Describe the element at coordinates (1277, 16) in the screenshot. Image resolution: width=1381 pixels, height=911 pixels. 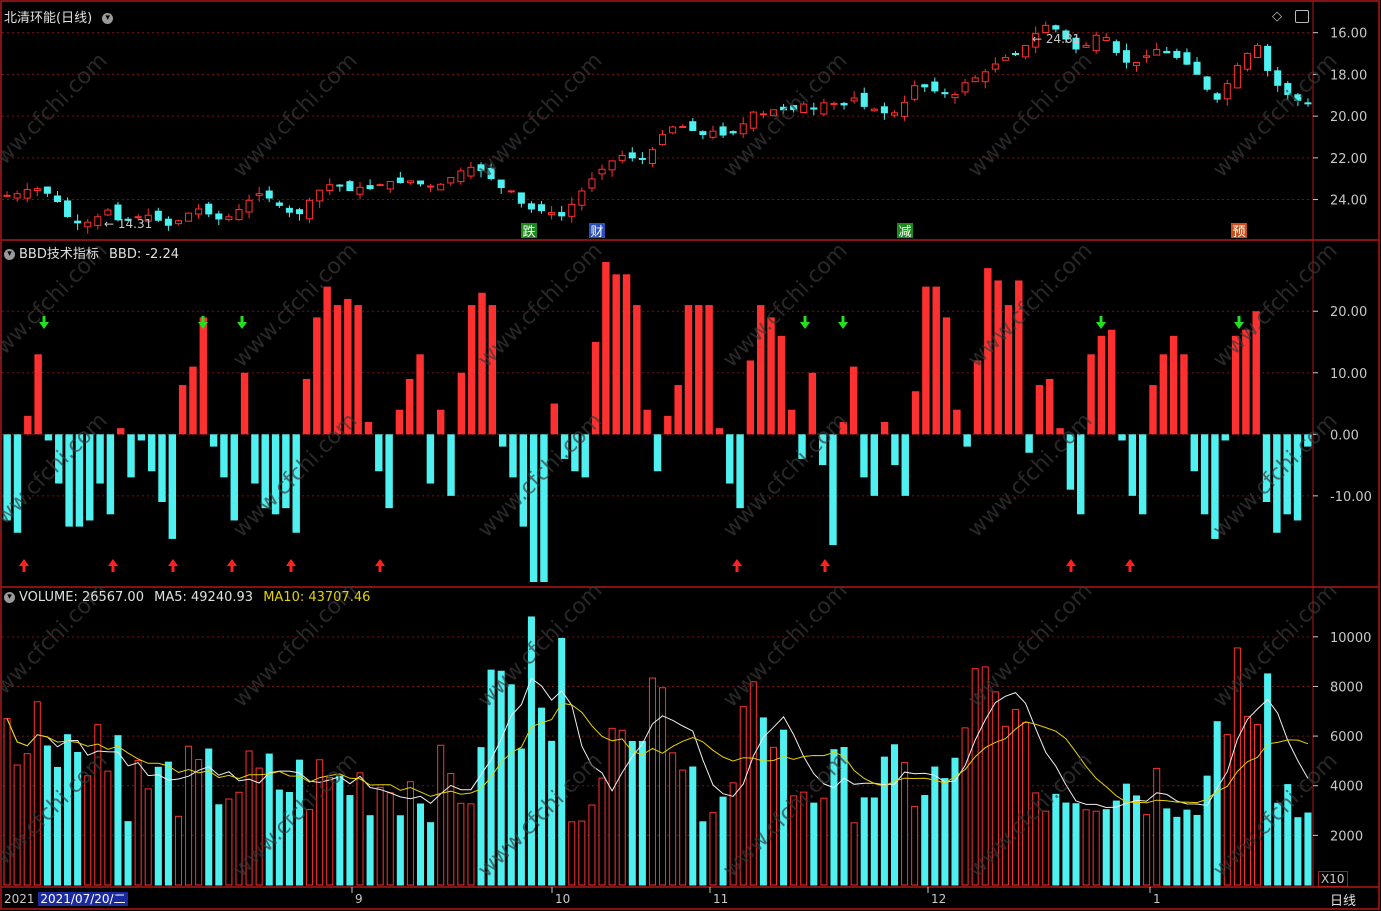
I see `diamond-icon: ◇` at that location.